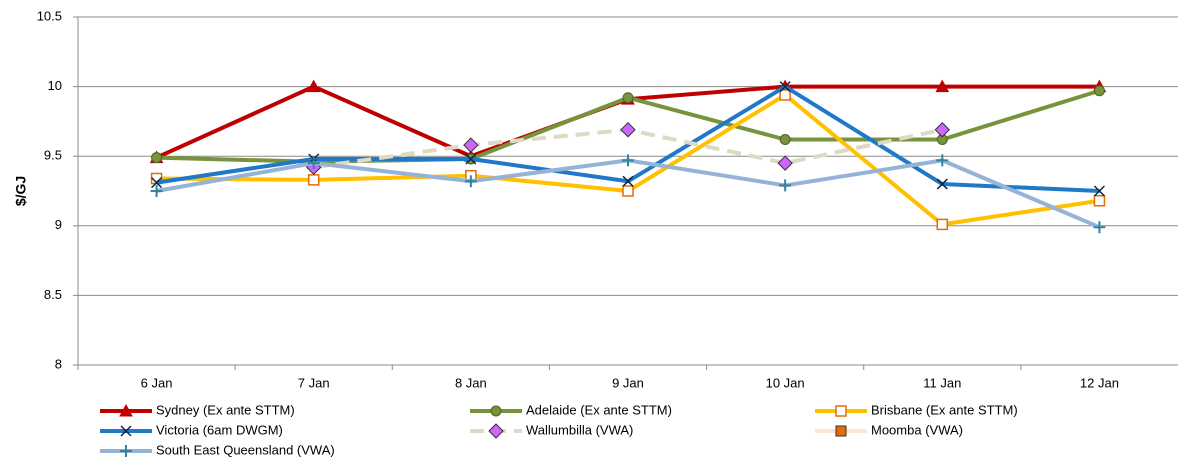  I want to click on x-tick-label: 6 Jan, so click(157, 382).